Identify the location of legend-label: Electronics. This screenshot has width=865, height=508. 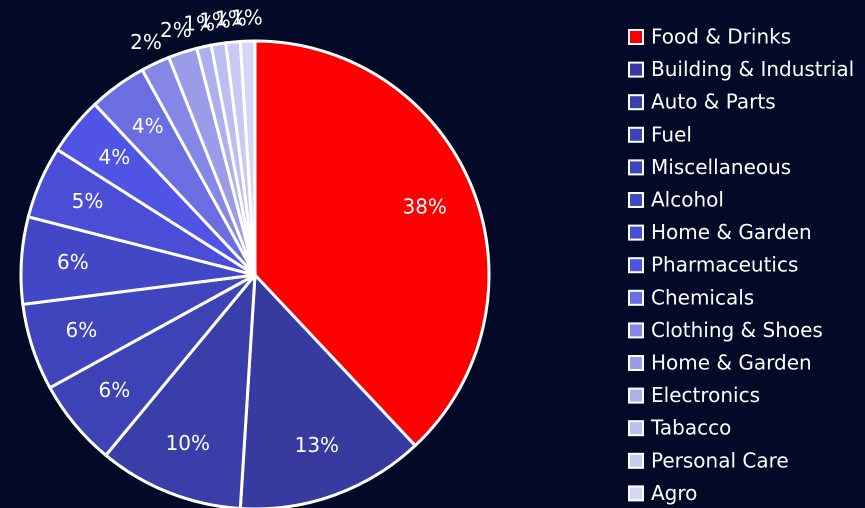
(705, 395).